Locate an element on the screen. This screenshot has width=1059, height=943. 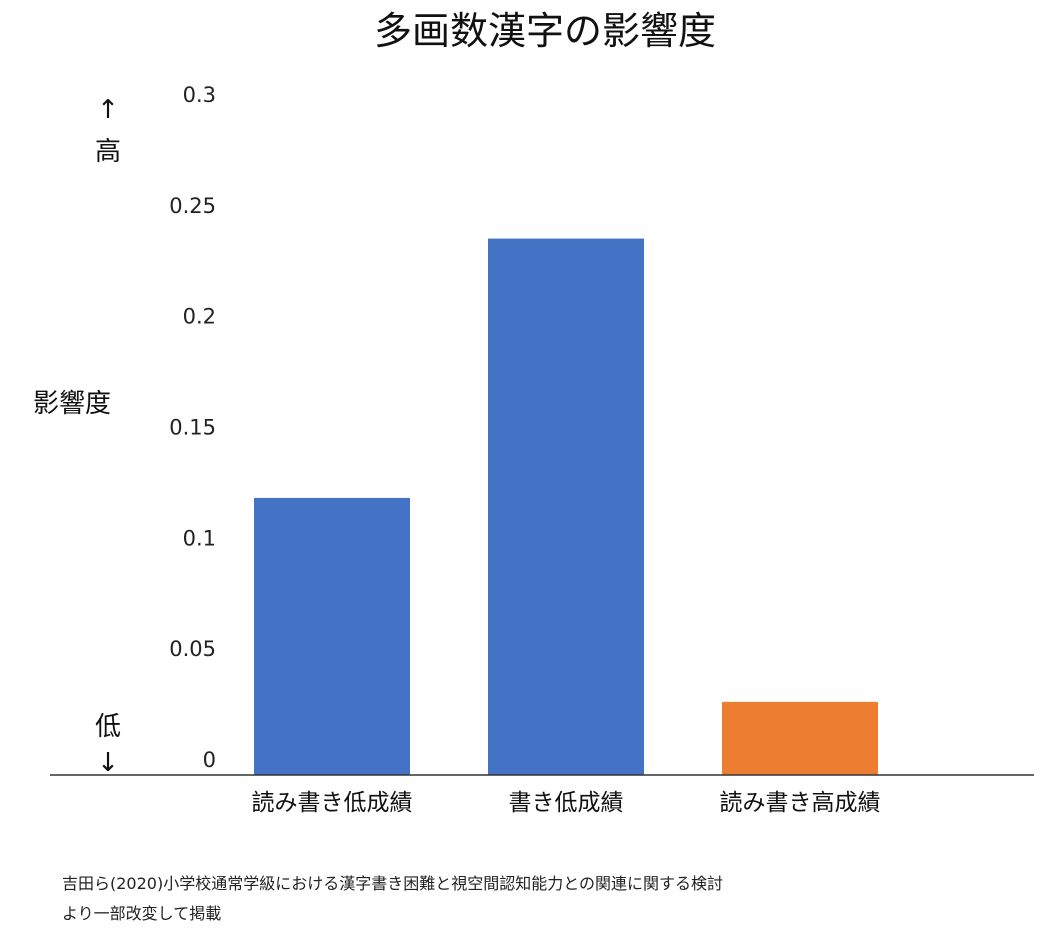
y-high-arrow: ↑ is located at coordinates (108, 110).